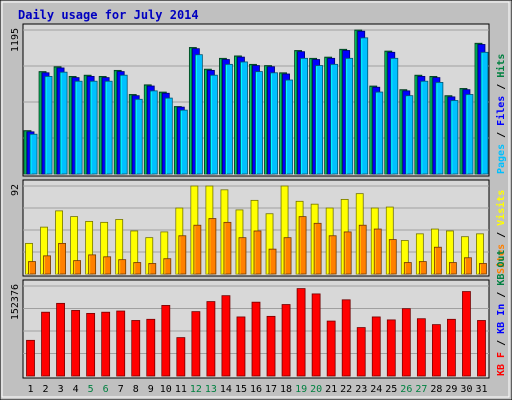  What do you see at coordinates (436, 389) in the screenshot?
I see `x-tick-label-day-28: 28` at bounding box center [436, 389].